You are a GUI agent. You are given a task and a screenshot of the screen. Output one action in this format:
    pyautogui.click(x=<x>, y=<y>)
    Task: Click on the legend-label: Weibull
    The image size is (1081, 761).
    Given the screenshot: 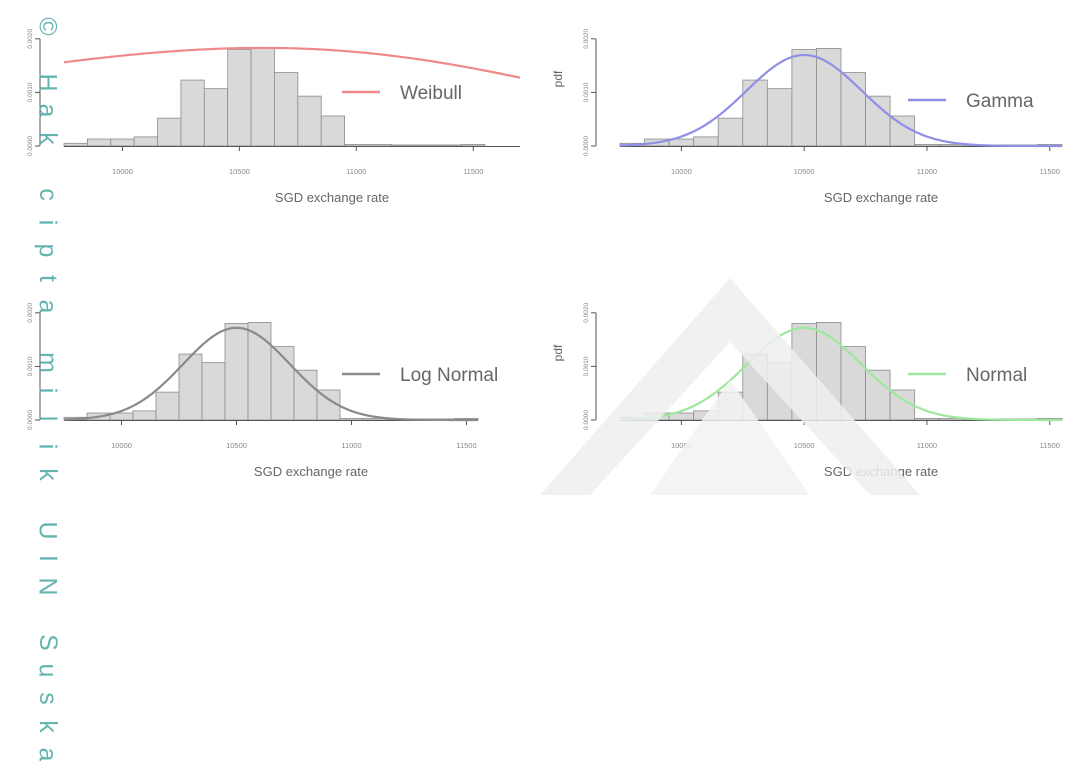 What is the action you would take?
    pyautogui.click(x=431, y=93)
    